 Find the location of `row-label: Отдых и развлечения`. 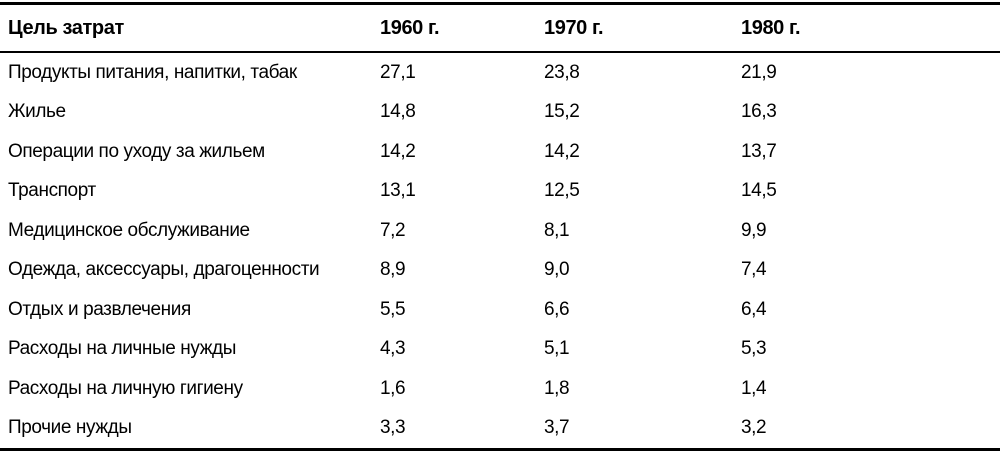

row-label: Отдых и развлечения is located at coordinates (99, 309).